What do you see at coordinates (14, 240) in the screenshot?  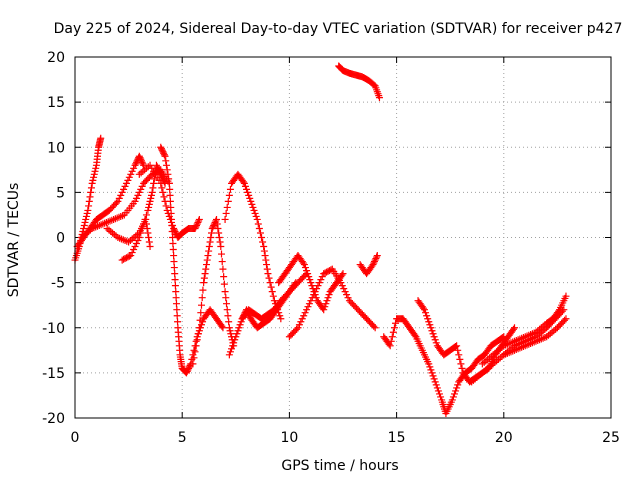 I see `y-axis-label: SDTVAR / TECUs` at bounding box center [14, 240].